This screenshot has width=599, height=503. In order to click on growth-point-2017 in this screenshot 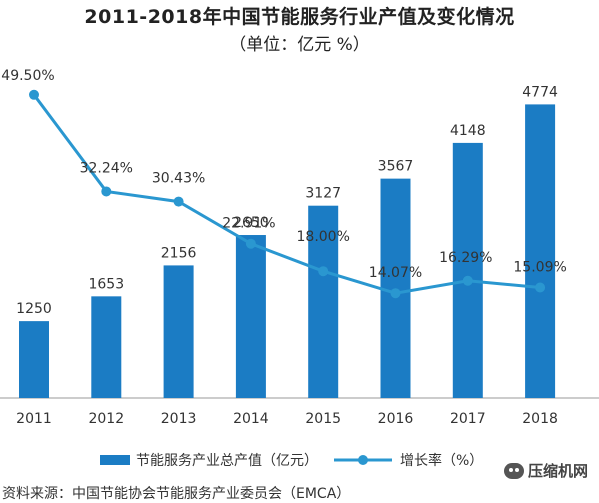, I will do `click(467, 280)`.